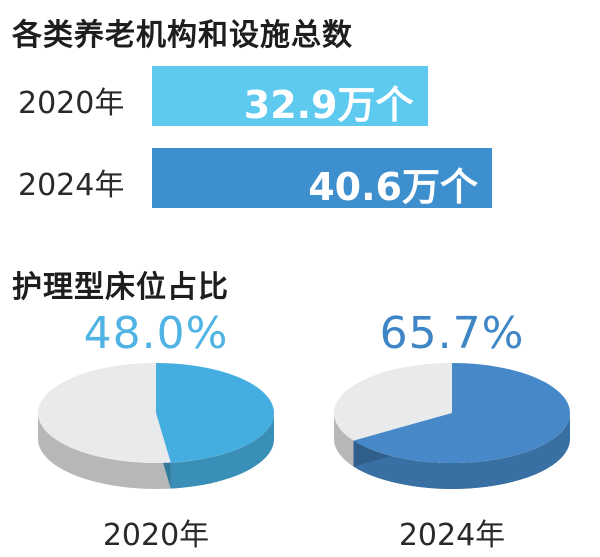 Image resolution: width=600 pixels, height=557 pixels. What do you see at coordinates (452, 333) in the screenshot?
I see `pie-percent-label: 65.7%` at bounding box center [452, 333].